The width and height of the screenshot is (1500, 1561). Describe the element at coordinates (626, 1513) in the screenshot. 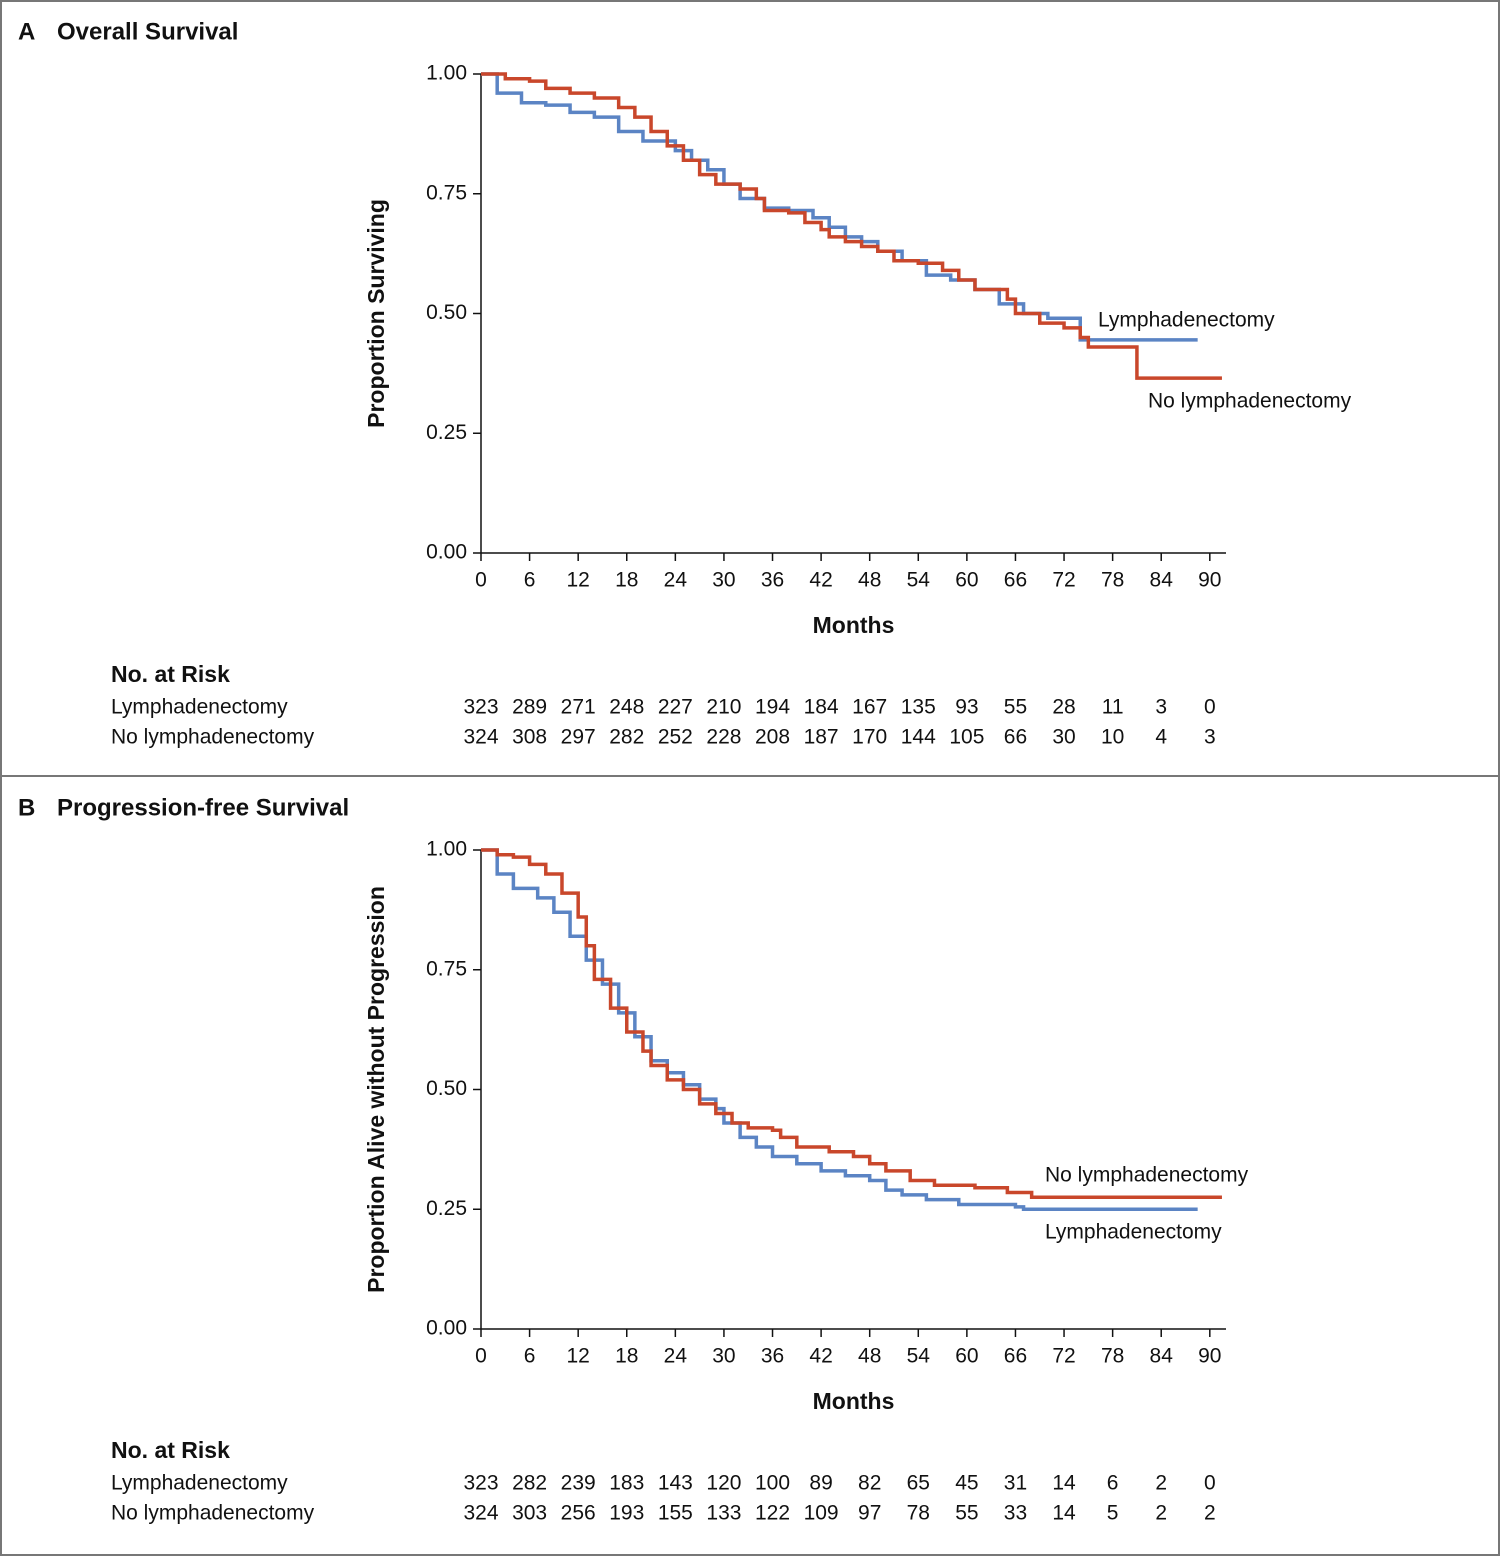

I see `risk-count: 193` at that location.